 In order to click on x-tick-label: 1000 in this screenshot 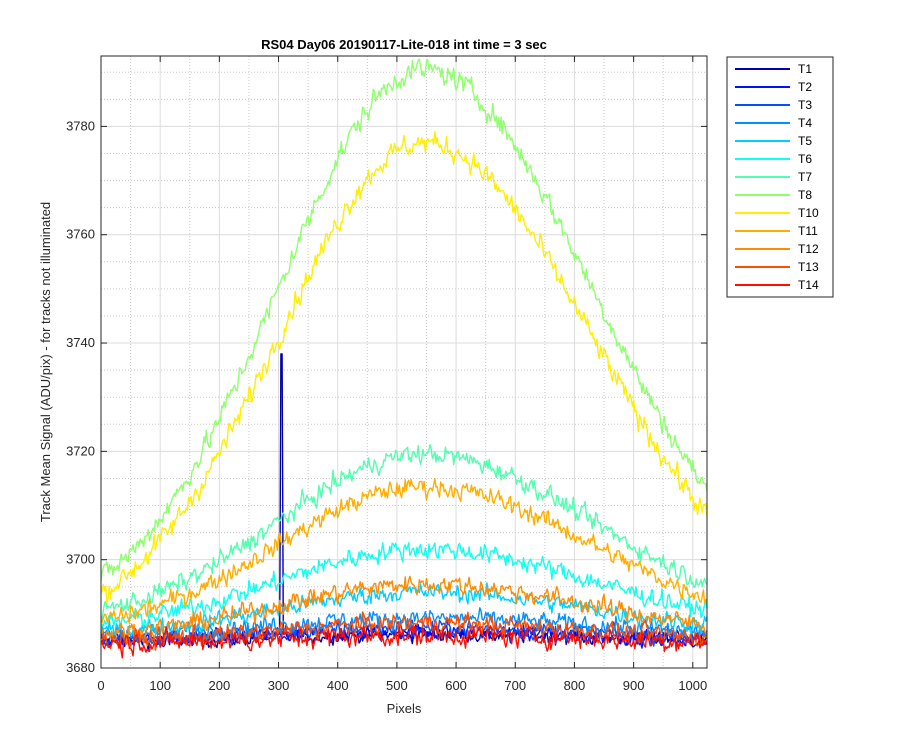, I will do `click(692, 685)`.